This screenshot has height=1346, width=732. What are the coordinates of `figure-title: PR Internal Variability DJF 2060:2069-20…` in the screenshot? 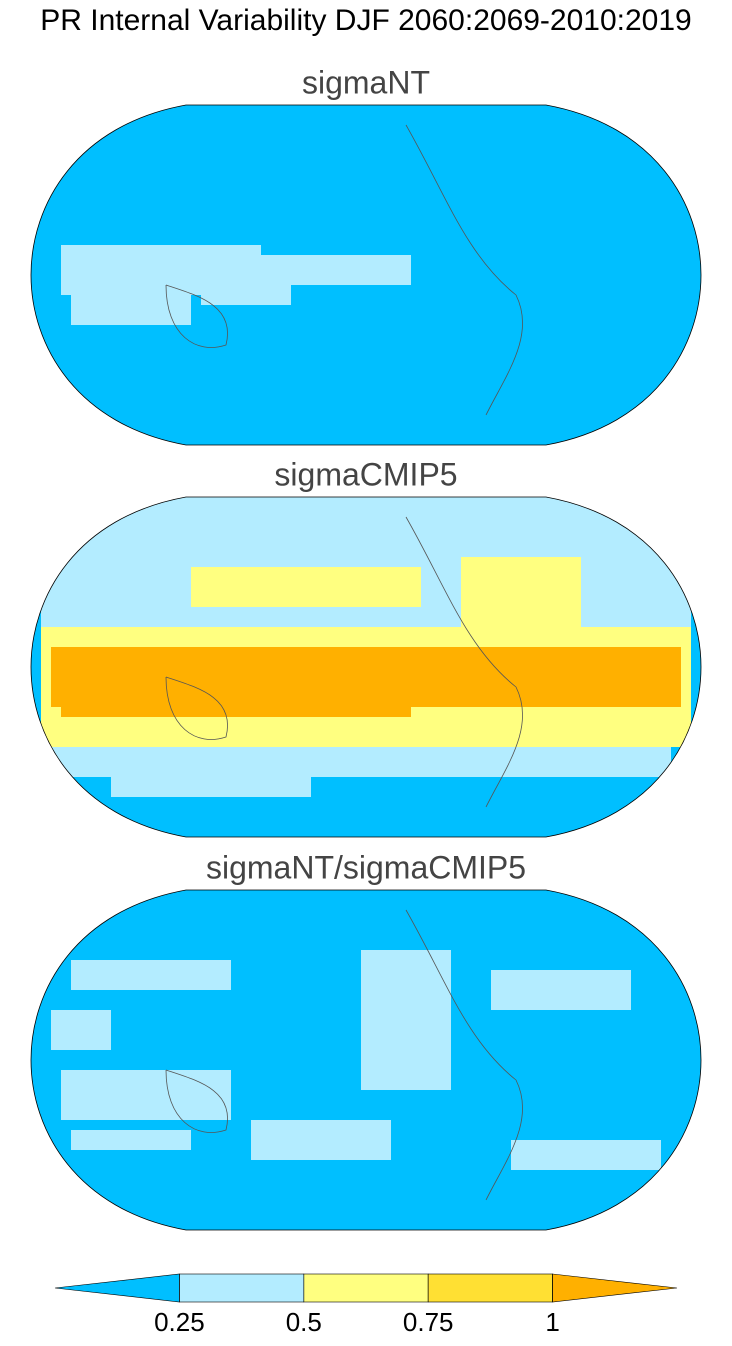 It's located at (366, 20).